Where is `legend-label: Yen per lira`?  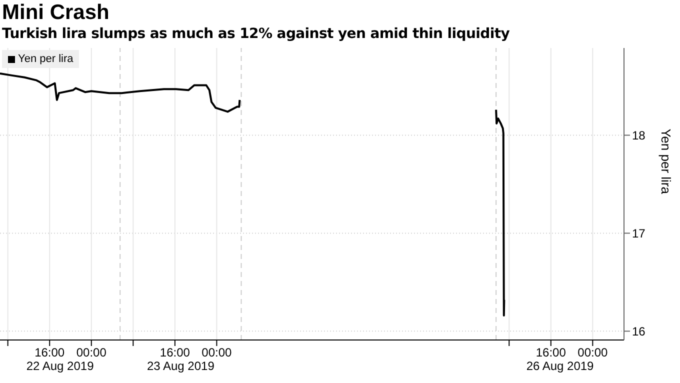 legend-label: Yen per lira is located at coordinates (45, 59).